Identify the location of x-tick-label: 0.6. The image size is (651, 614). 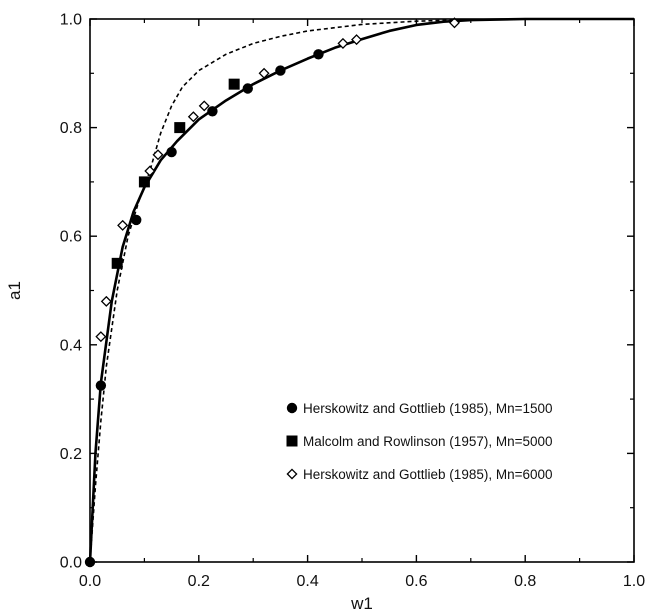
(416, 581).